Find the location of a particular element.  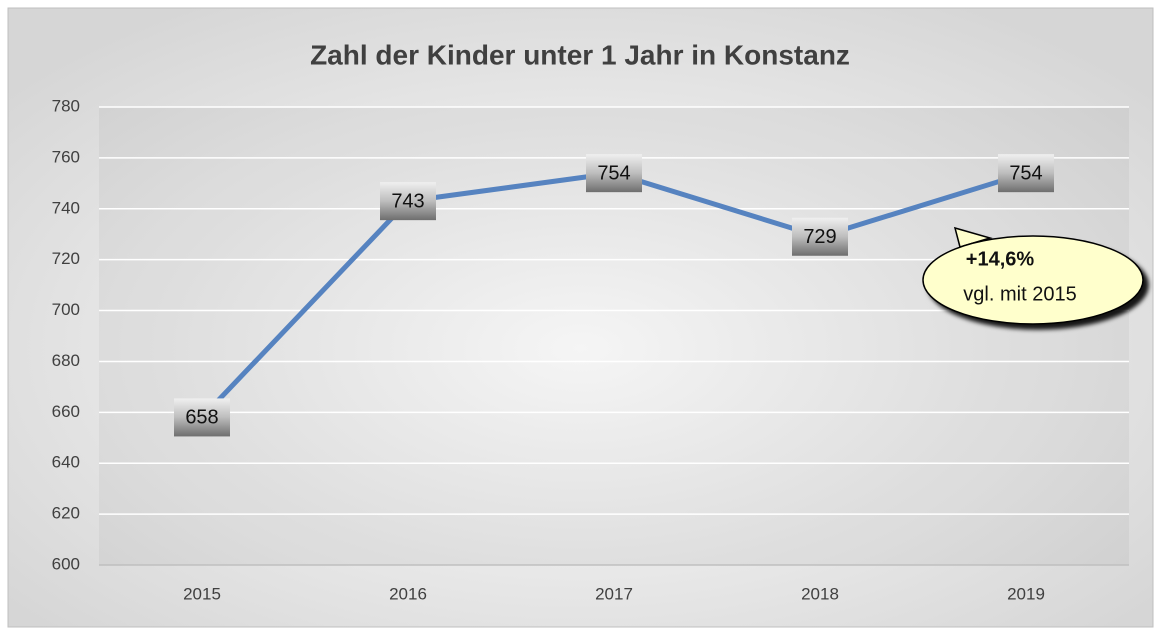

y-tick-label: 680 is located at coordinates (66, 360).